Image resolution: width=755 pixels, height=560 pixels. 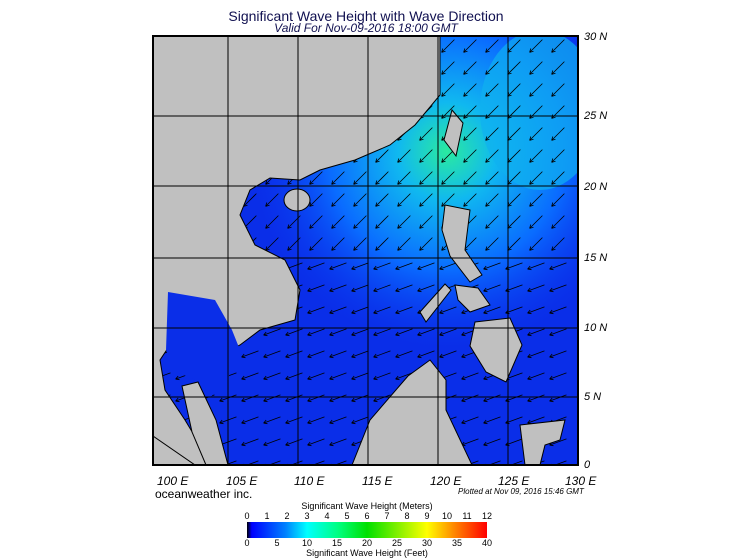 What do you see at coordinates (173, 481) in the screenshot?
I see `lon-label: 100 E` at bounding box center [173, 481].